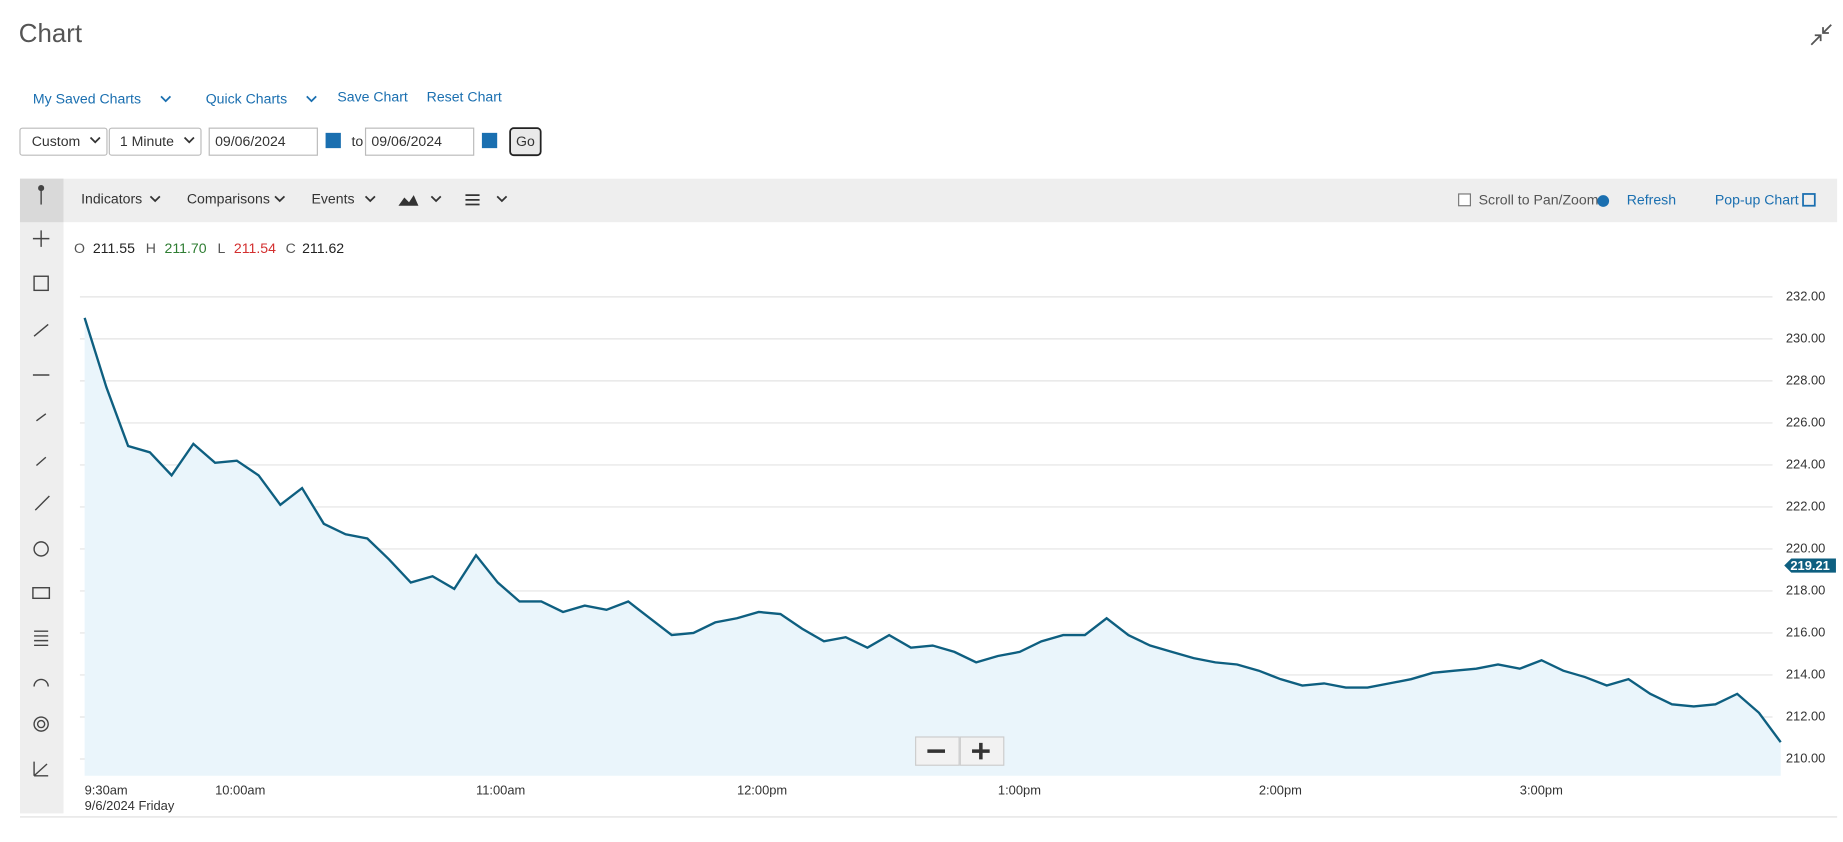  I want to click on reset-chart: Reset Chart, so click(464, 96).